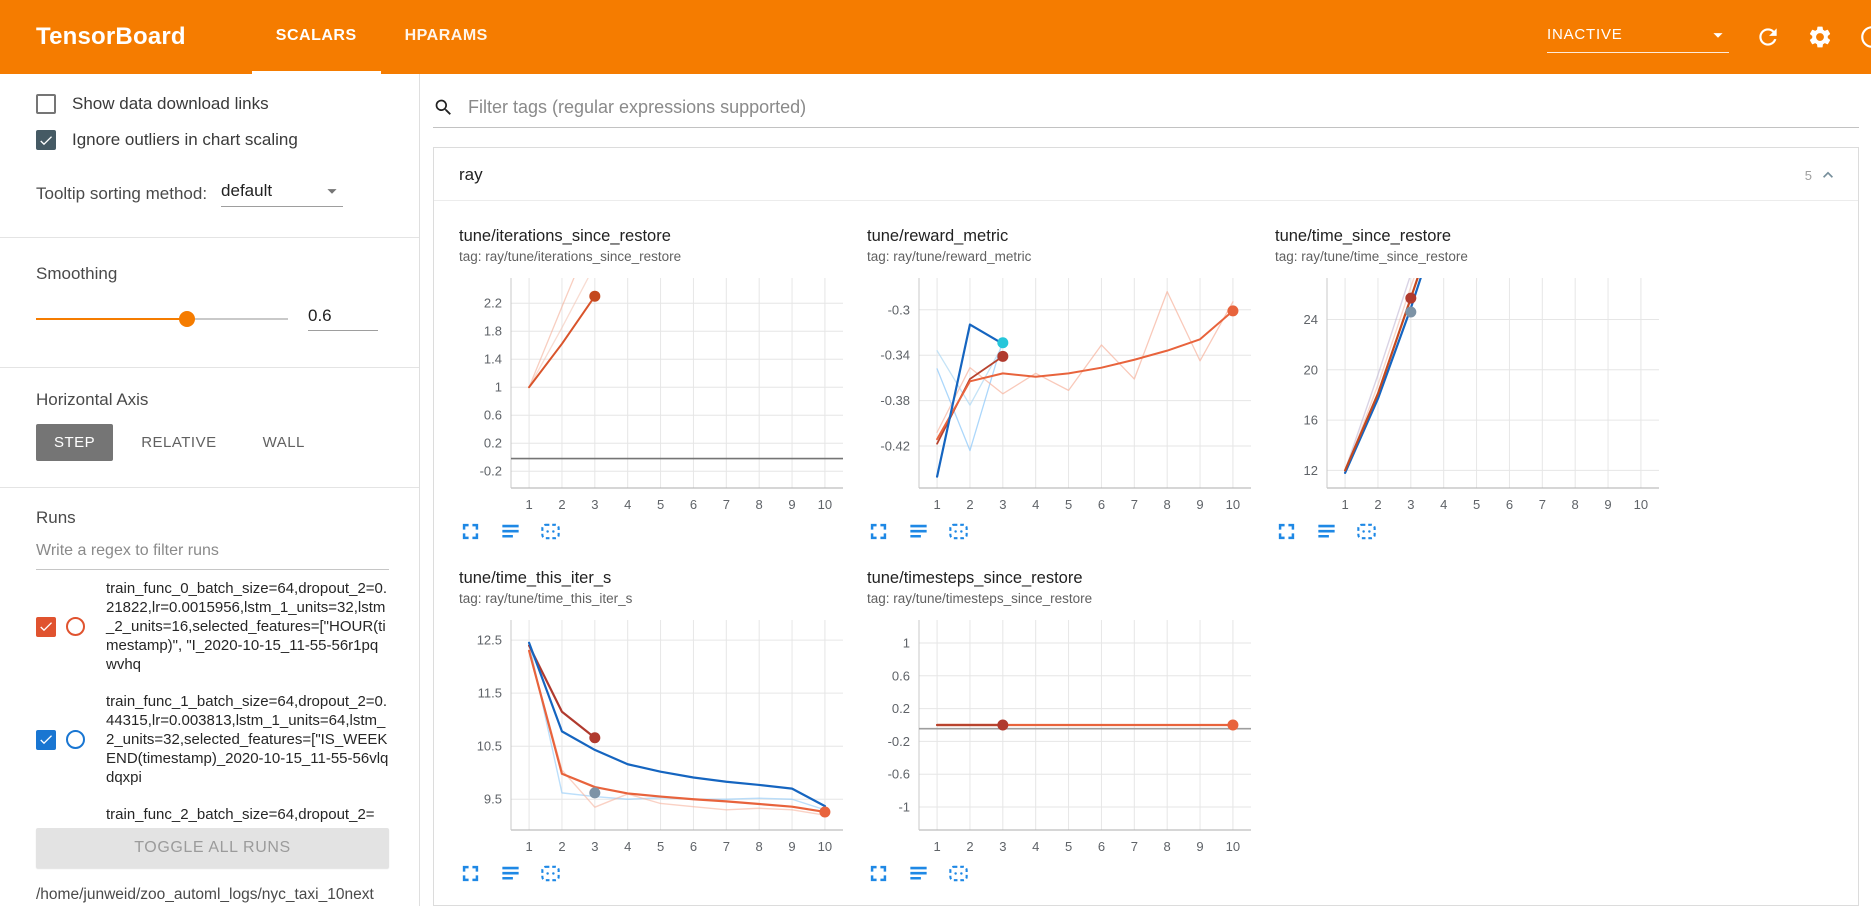  What do you see at coordinates (162, 318) in the screenshot?
I see `smoothing-slider` at bounding box center [162, 318].